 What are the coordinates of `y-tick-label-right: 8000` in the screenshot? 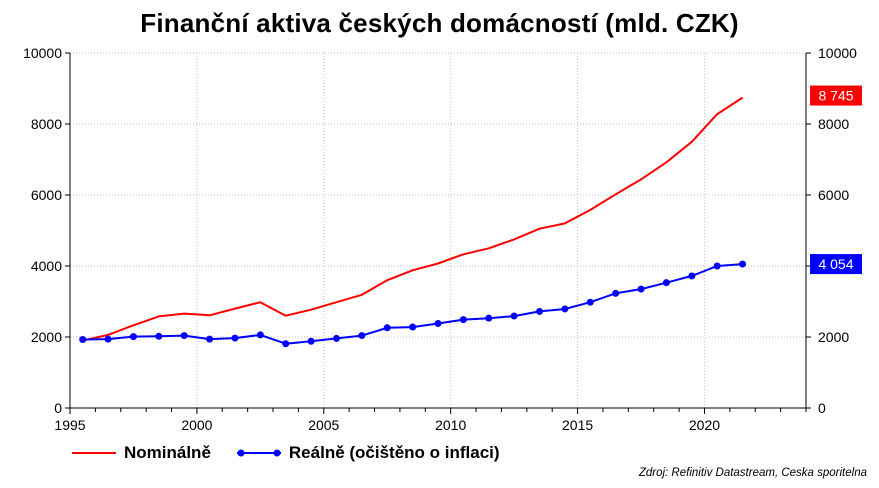 It's located at (833, 124).